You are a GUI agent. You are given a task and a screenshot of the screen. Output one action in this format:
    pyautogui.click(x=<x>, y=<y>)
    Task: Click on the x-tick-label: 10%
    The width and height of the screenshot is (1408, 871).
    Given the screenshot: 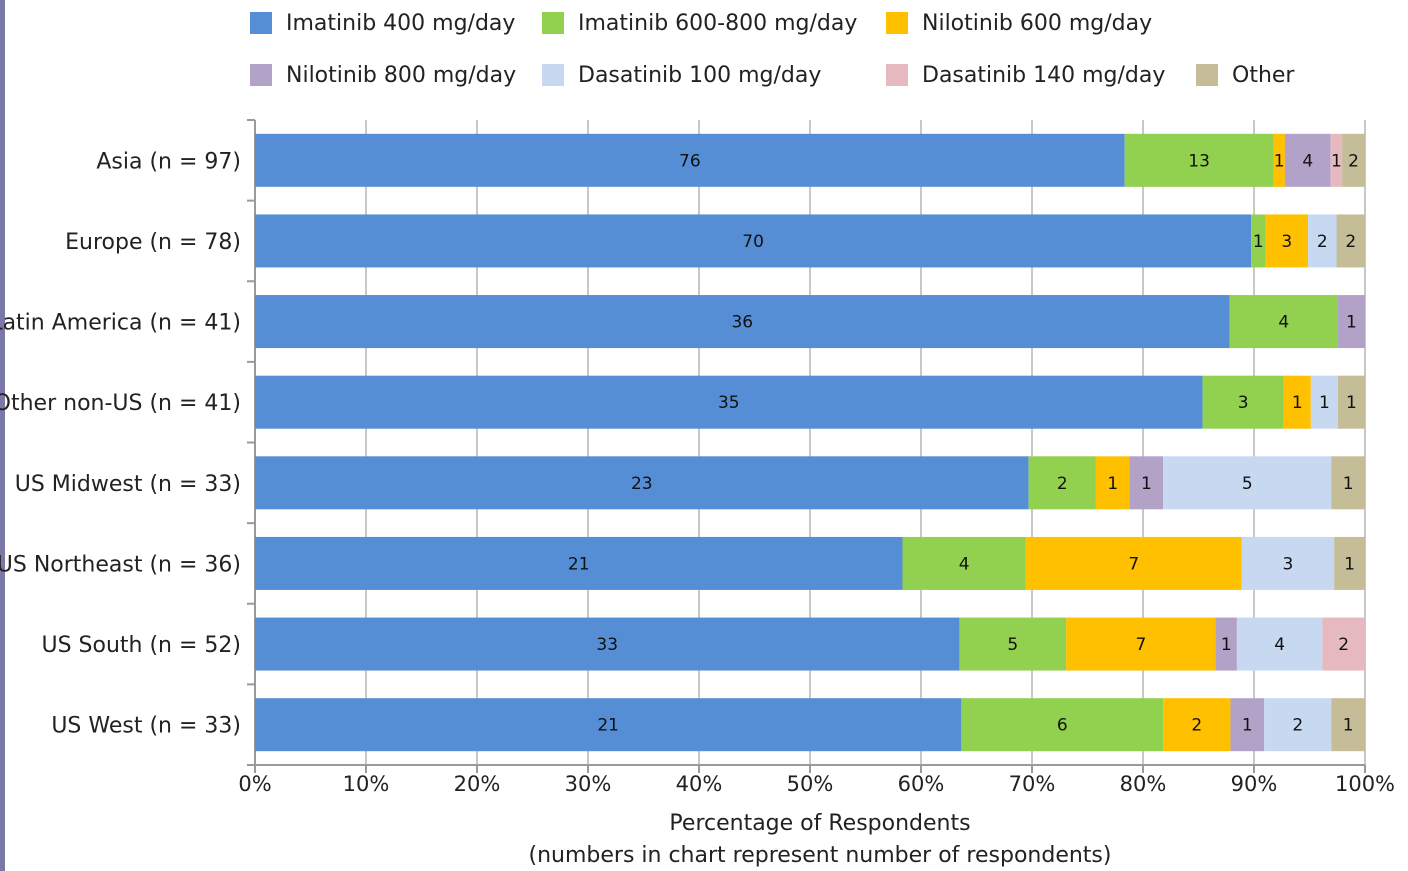 What is the action you would take?
    pyautogui.click(x=366, y=784)
    